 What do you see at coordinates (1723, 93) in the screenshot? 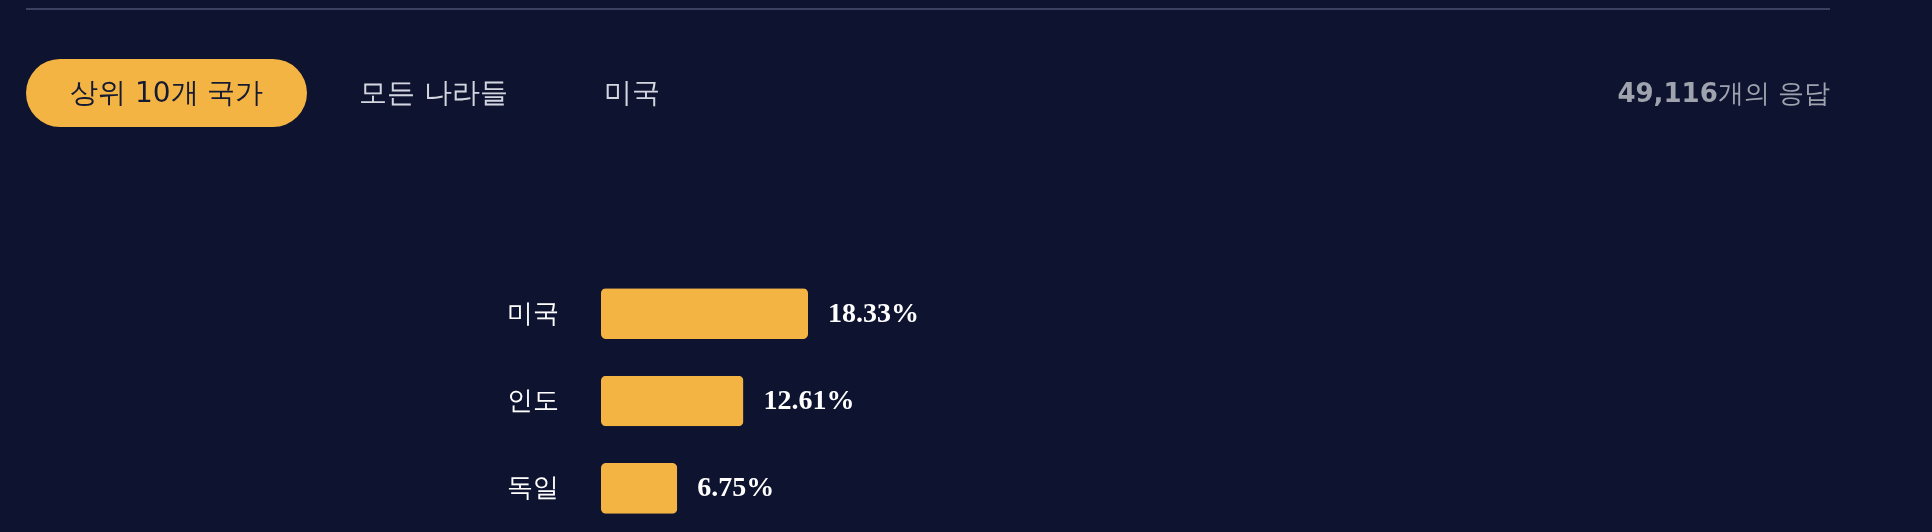
I see `text: 49,116개의 응답` at bounding box center [1723, 93].